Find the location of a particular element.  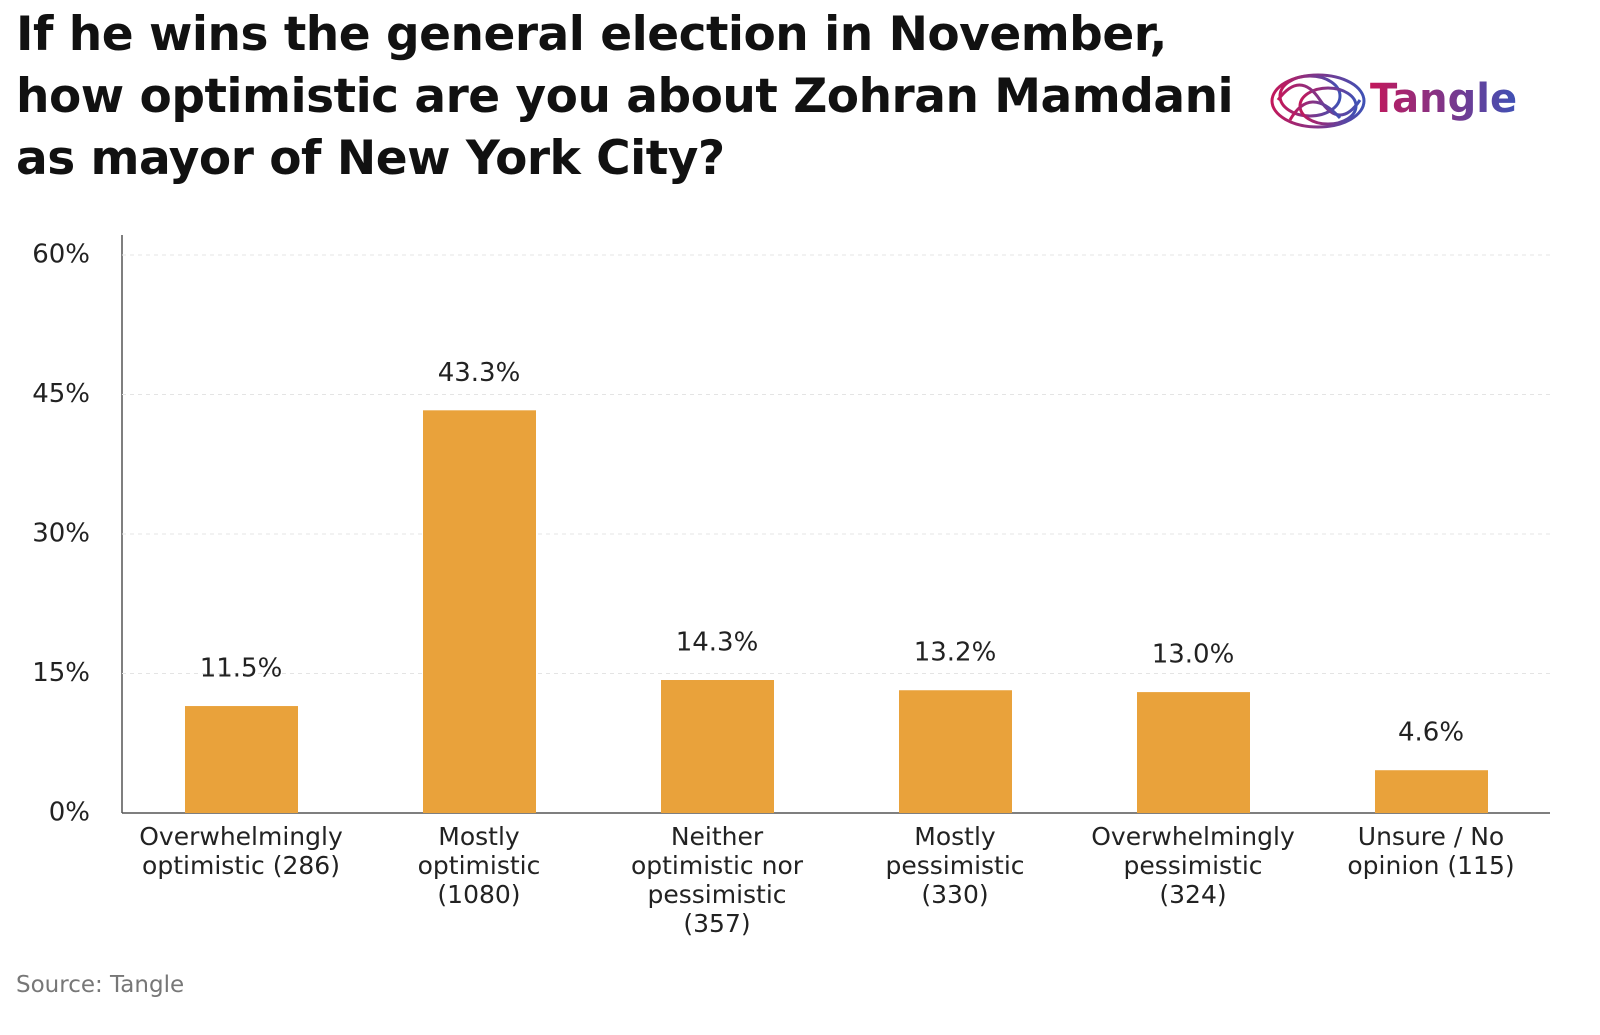

x-tick-label: Neither optimistic nor pessimistic (357) is located at coordinates (717, 880).